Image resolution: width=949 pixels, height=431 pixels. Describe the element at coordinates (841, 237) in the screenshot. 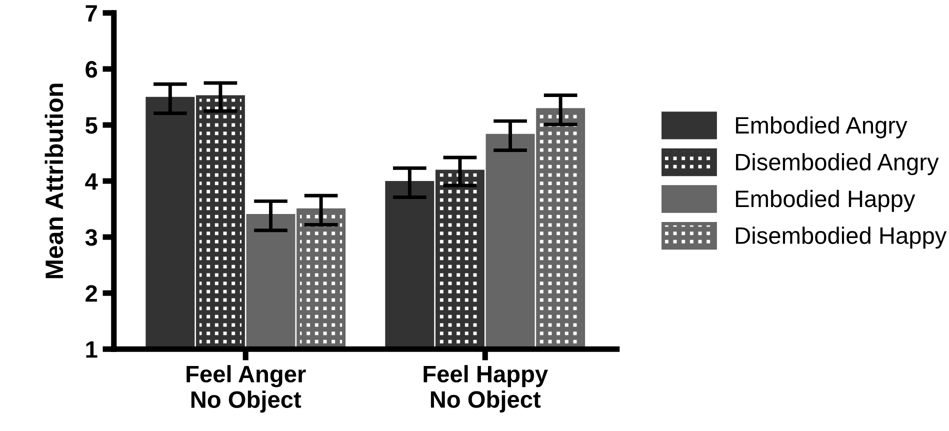

I see `legend-label: Disembodied Happy` at that location.